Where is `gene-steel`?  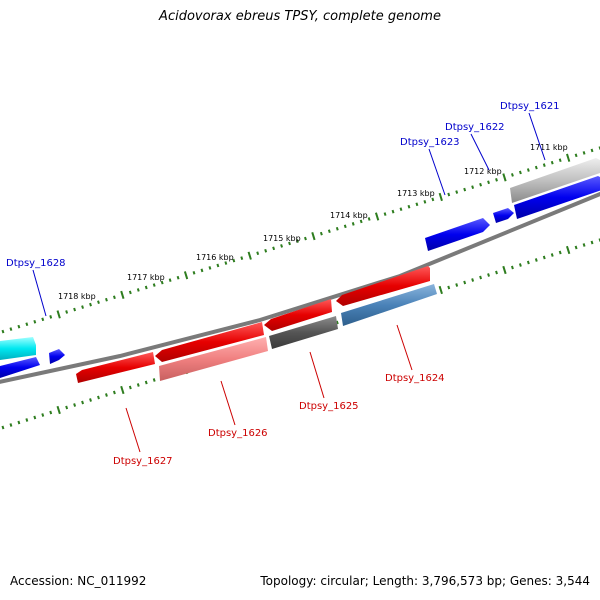
gene-steel is located at coordinates (389, 305).